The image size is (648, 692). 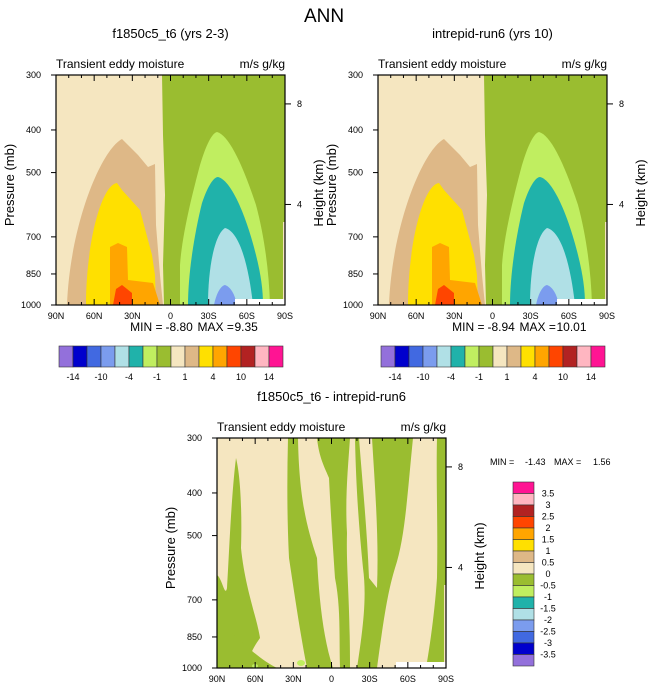 I want to click on colorbar-label: 3, so click(x=547, y=505).